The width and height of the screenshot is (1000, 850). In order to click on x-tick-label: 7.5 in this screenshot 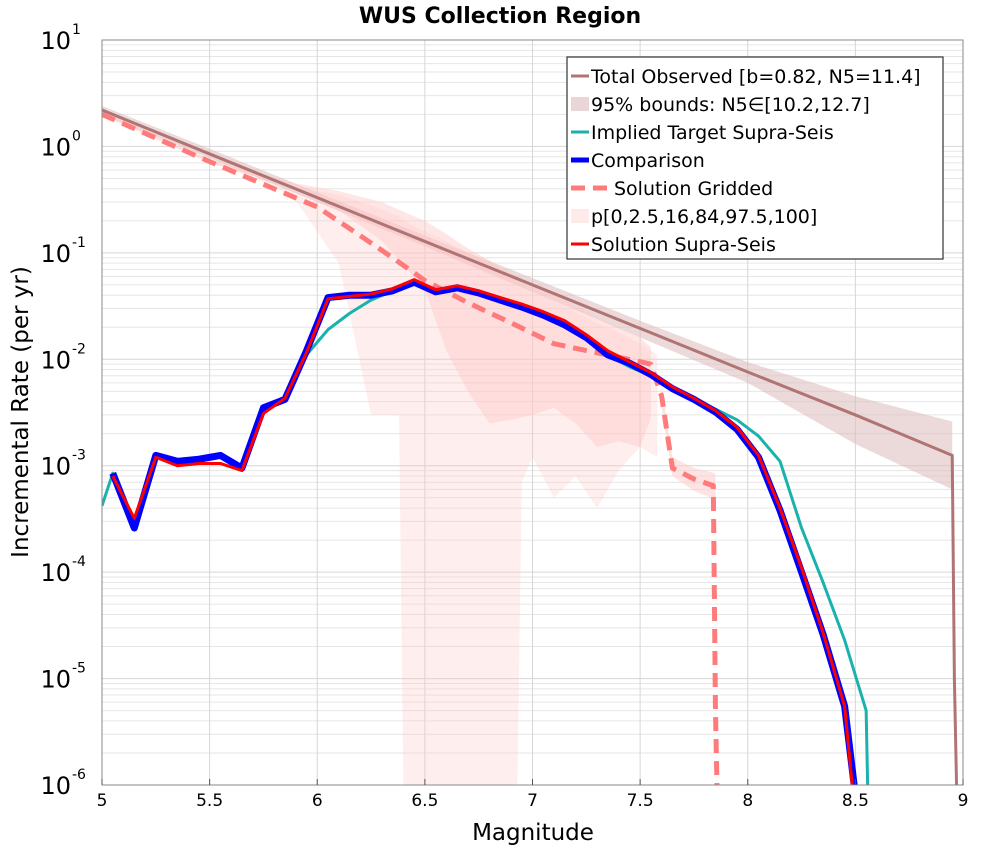, I will do `click(640, 801)`.